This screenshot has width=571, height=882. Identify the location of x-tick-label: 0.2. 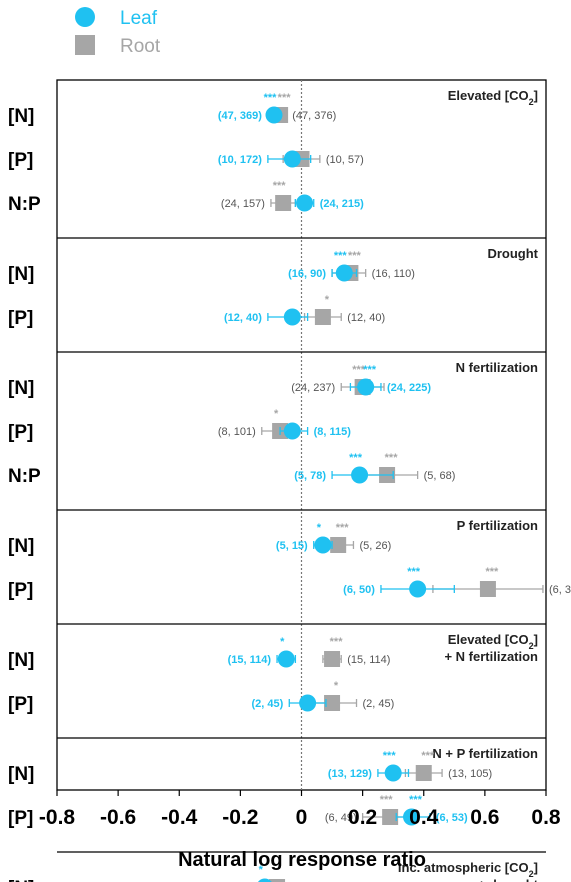
(362, 817).